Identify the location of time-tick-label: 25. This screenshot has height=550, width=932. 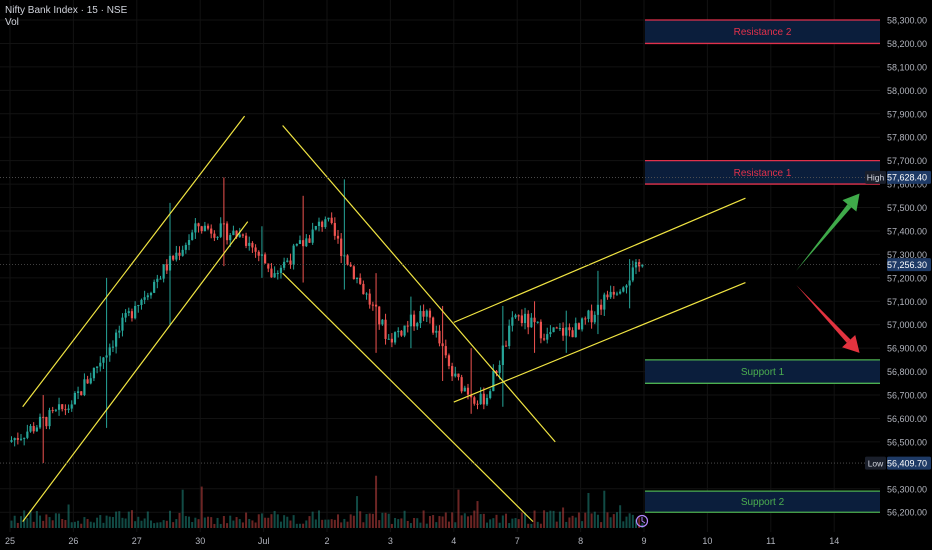
(10, 541).